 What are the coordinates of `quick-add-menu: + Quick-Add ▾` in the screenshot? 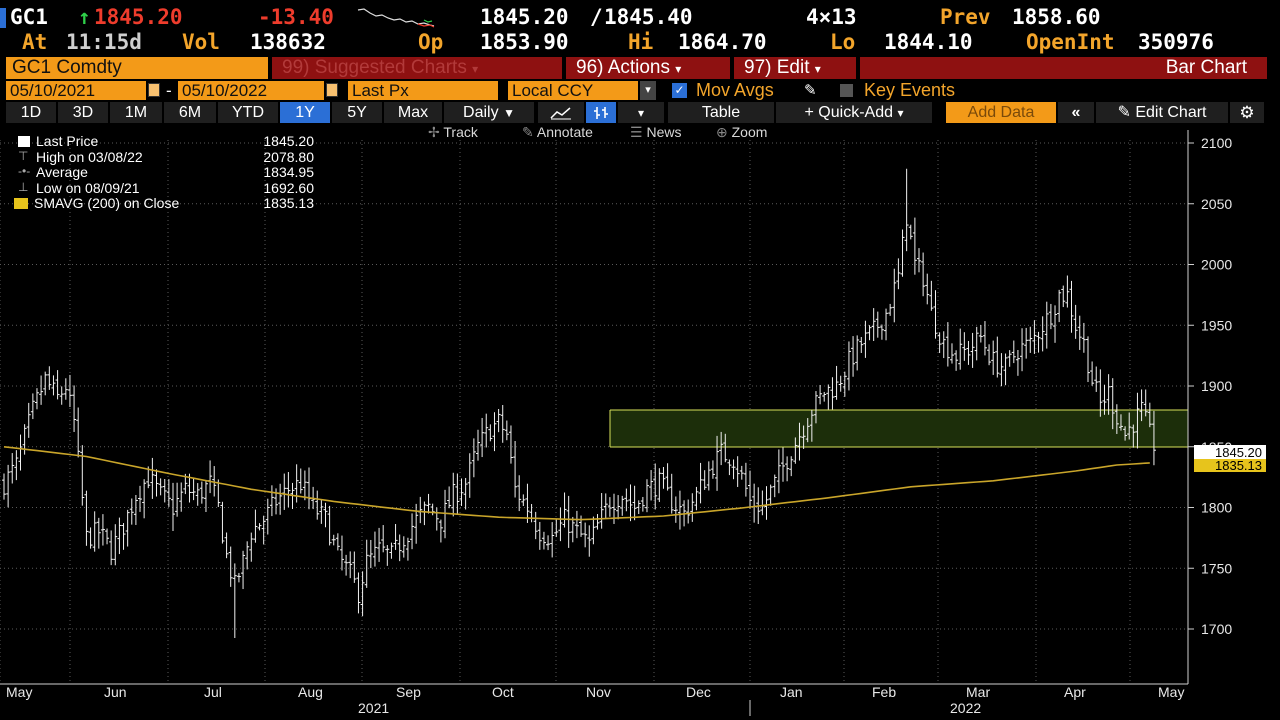 It's located at (854, 112).